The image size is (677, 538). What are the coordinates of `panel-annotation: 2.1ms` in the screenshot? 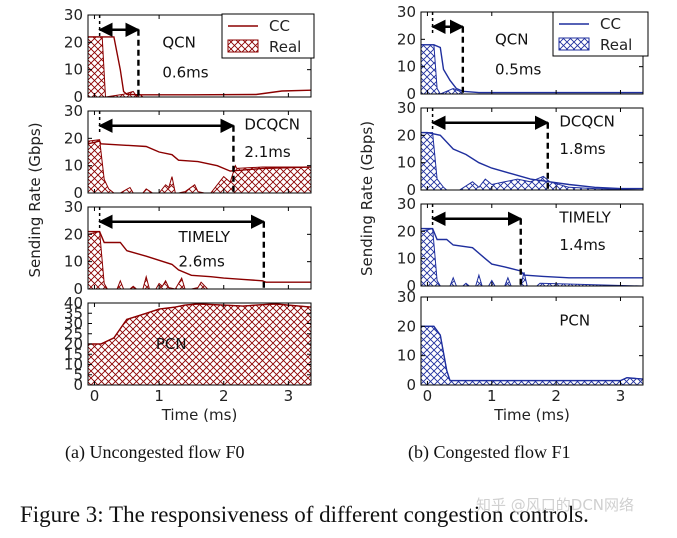 It's located at (267, 152).